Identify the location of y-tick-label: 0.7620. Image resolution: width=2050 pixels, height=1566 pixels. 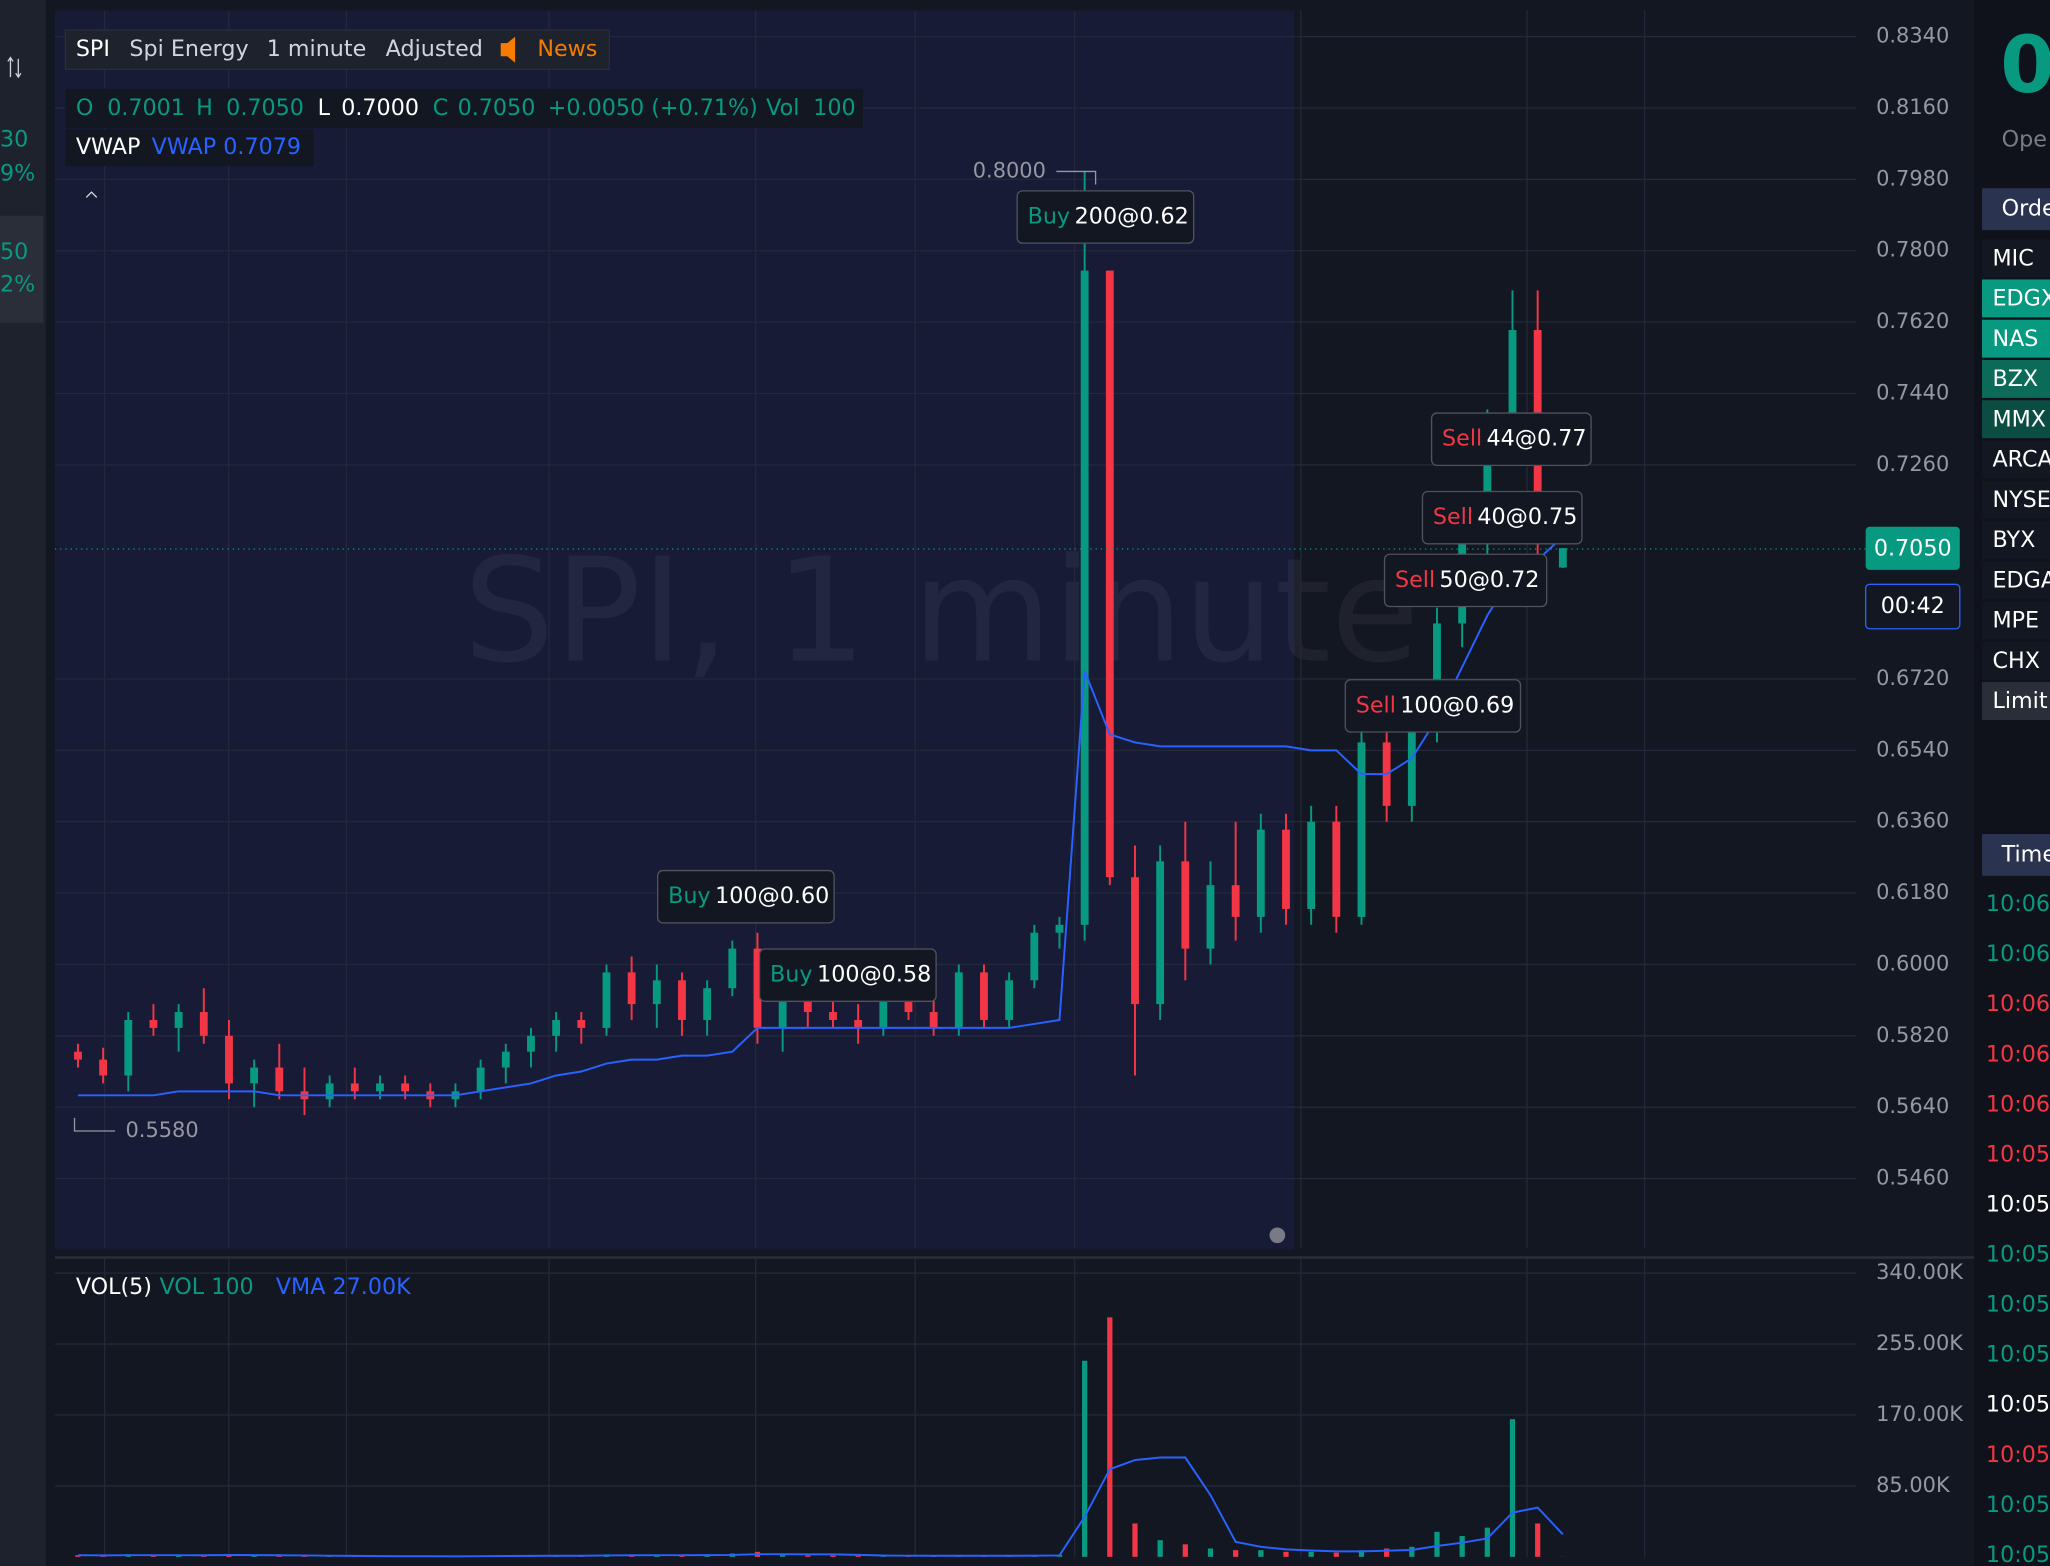
(1912, 321).